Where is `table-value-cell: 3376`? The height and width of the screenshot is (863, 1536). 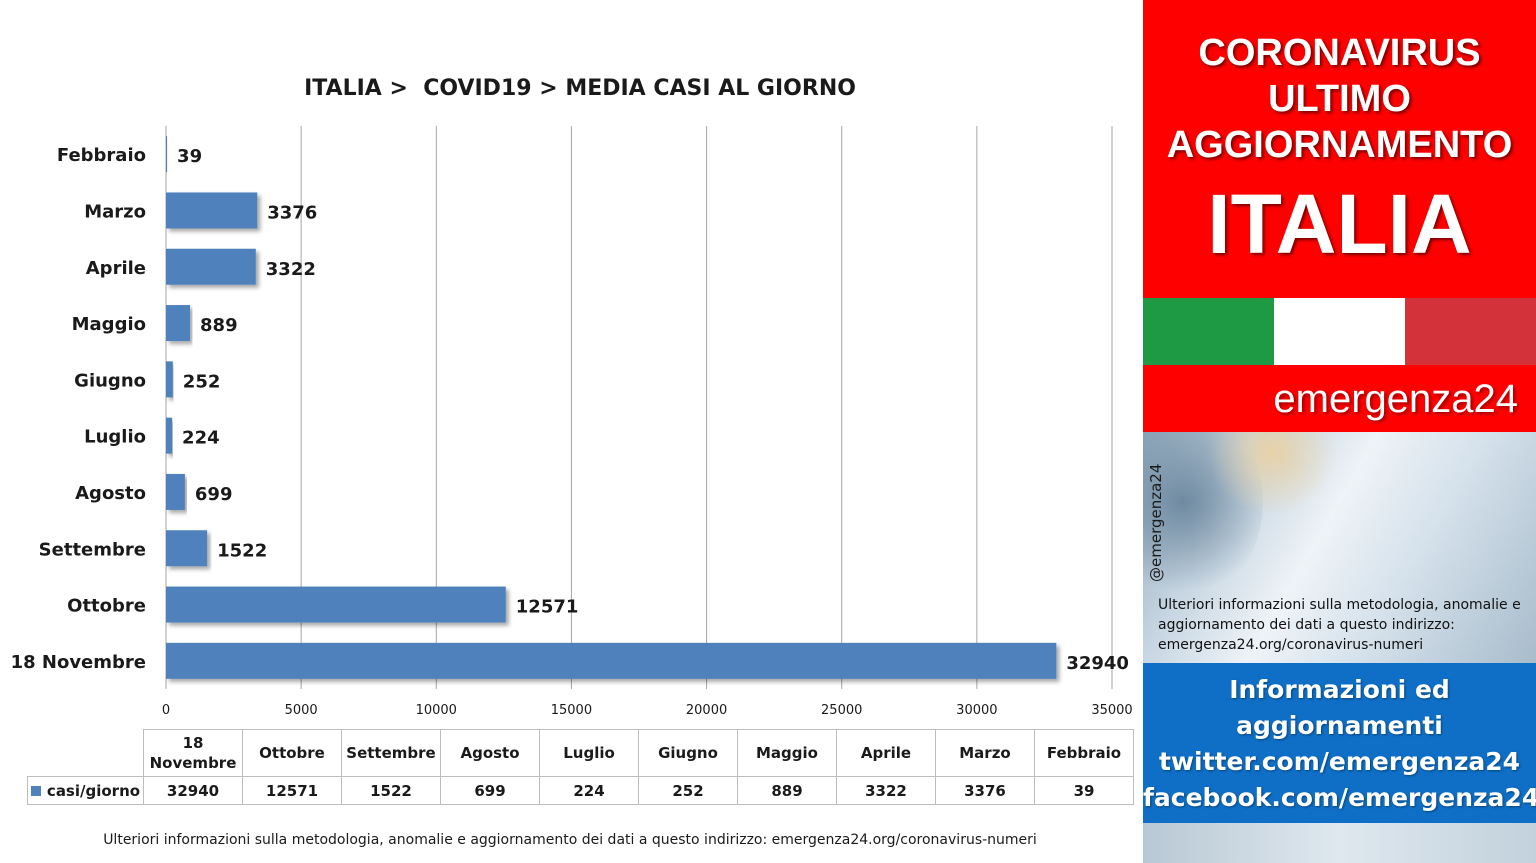 table-value-cell: 3376 is located at coordinates (985, 790).